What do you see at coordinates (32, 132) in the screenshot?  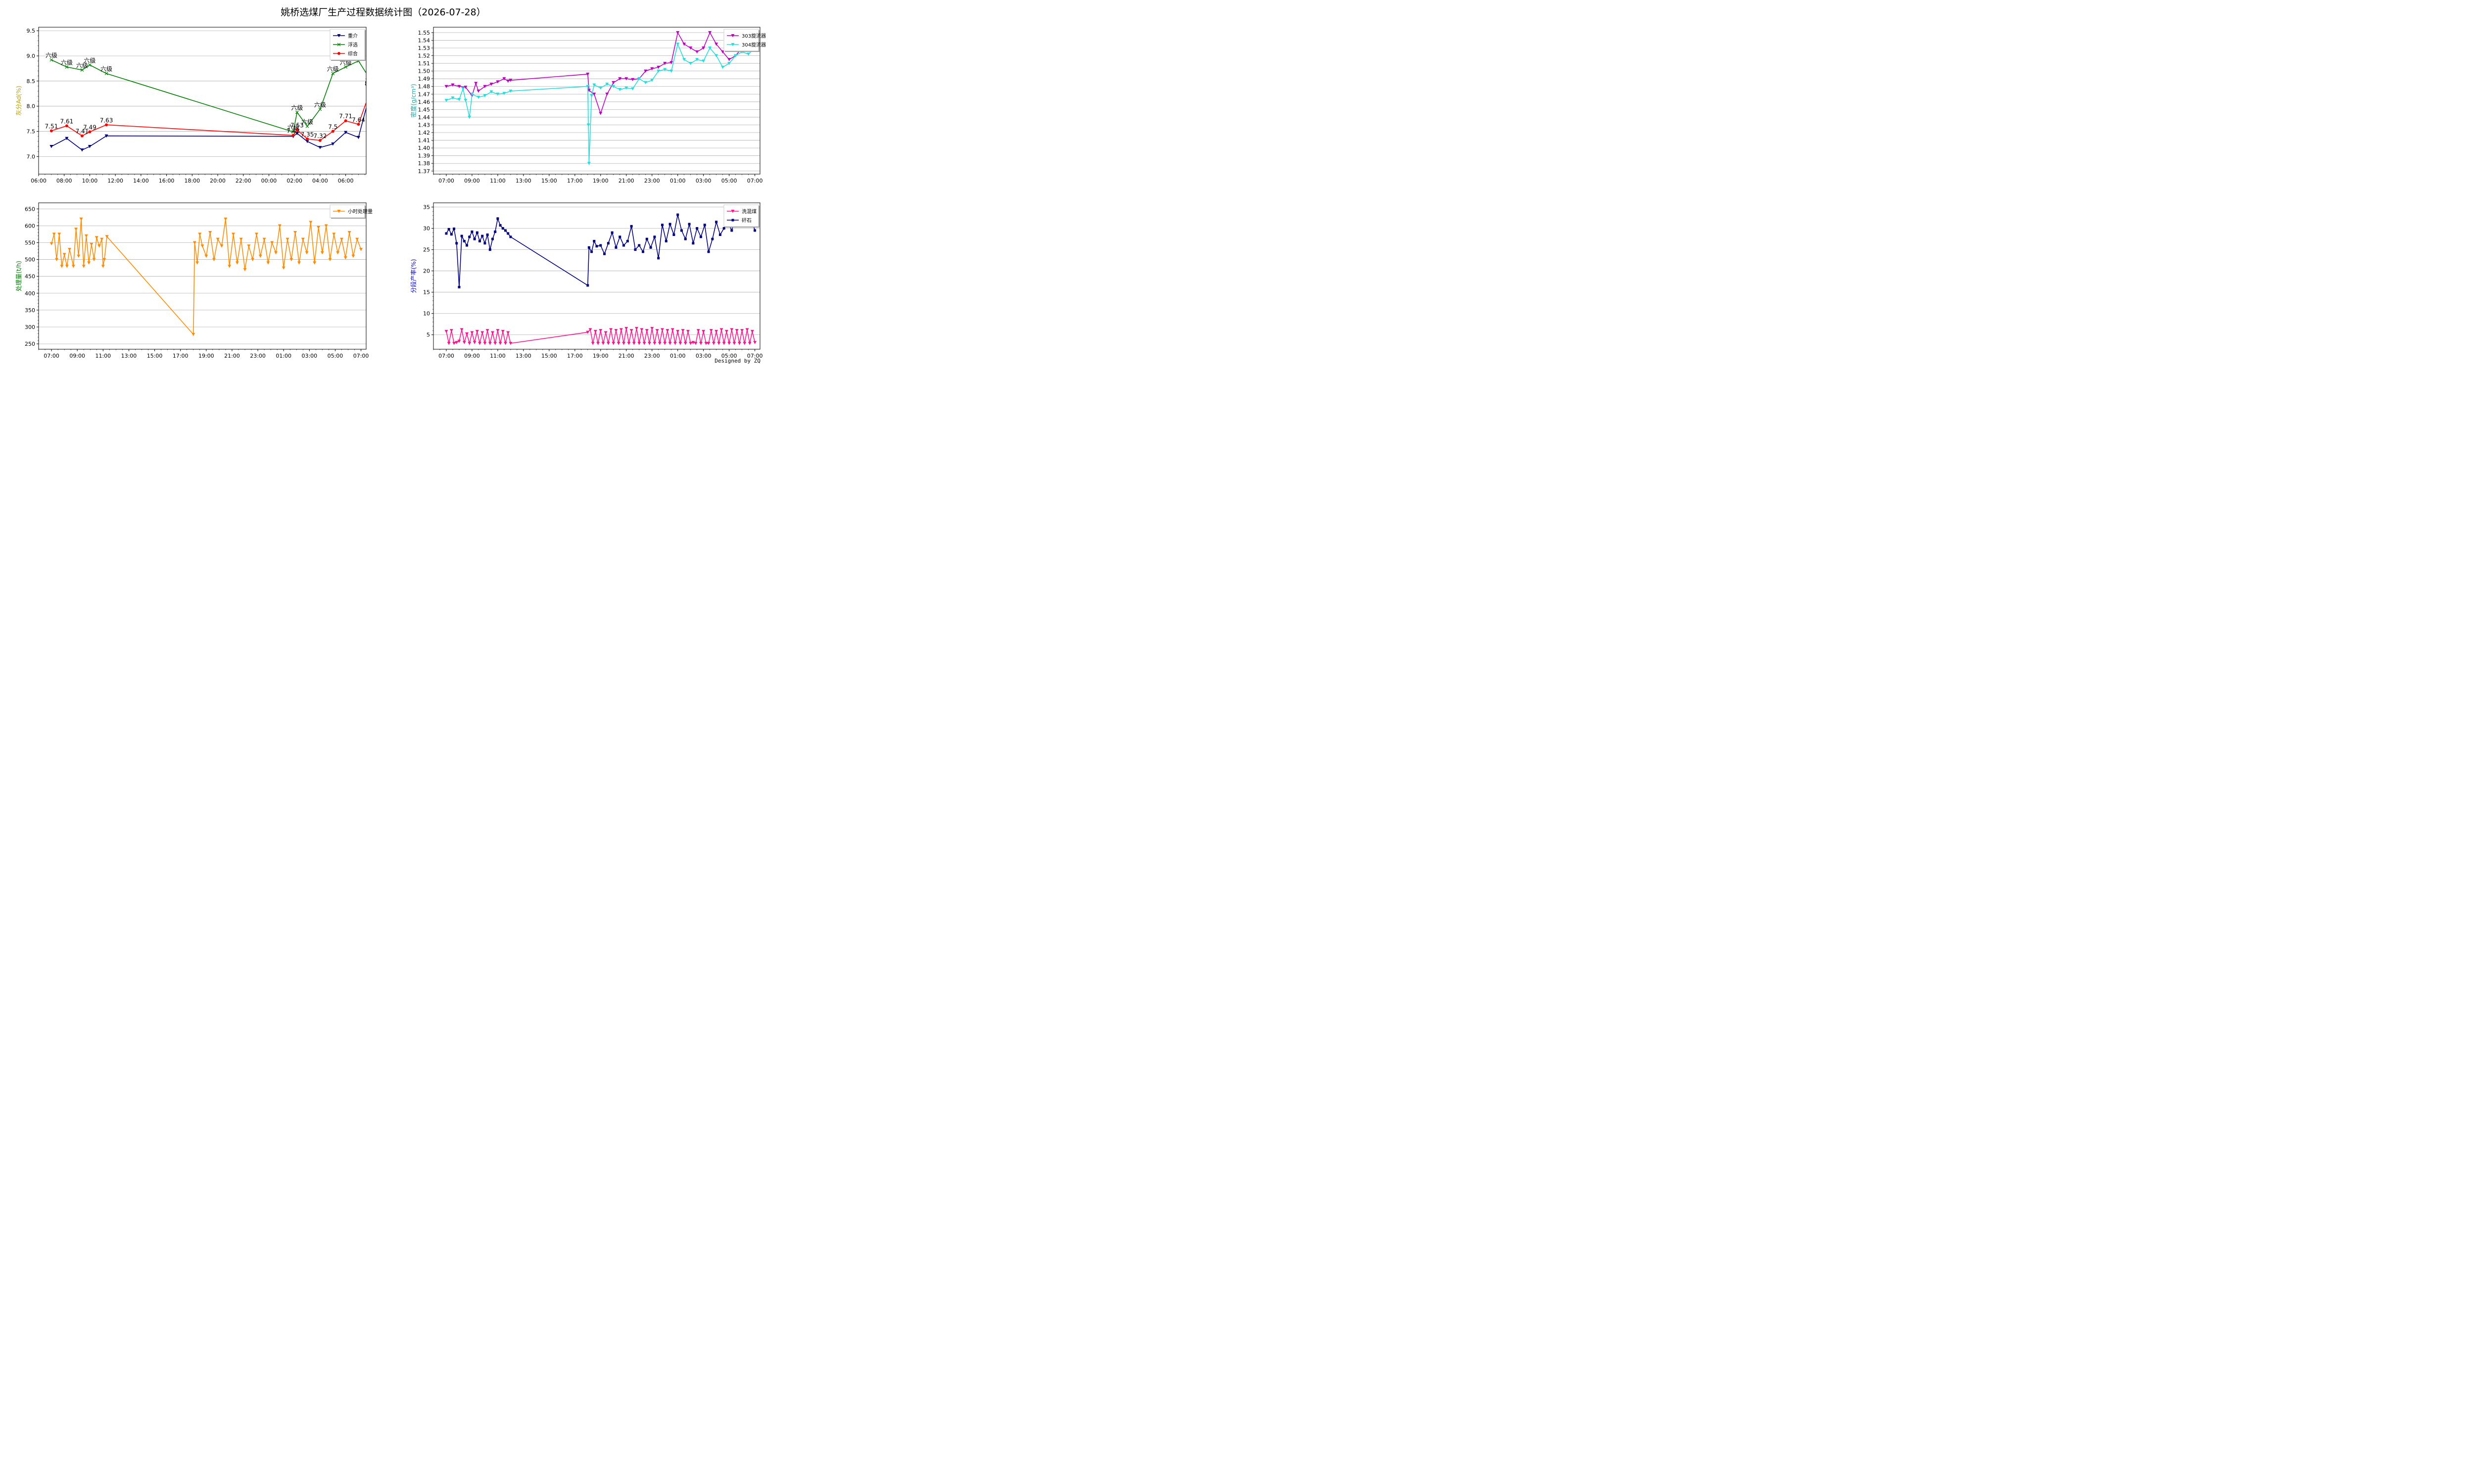 I see `y-tick-label: 7.5` at bounding box center [32, 132].